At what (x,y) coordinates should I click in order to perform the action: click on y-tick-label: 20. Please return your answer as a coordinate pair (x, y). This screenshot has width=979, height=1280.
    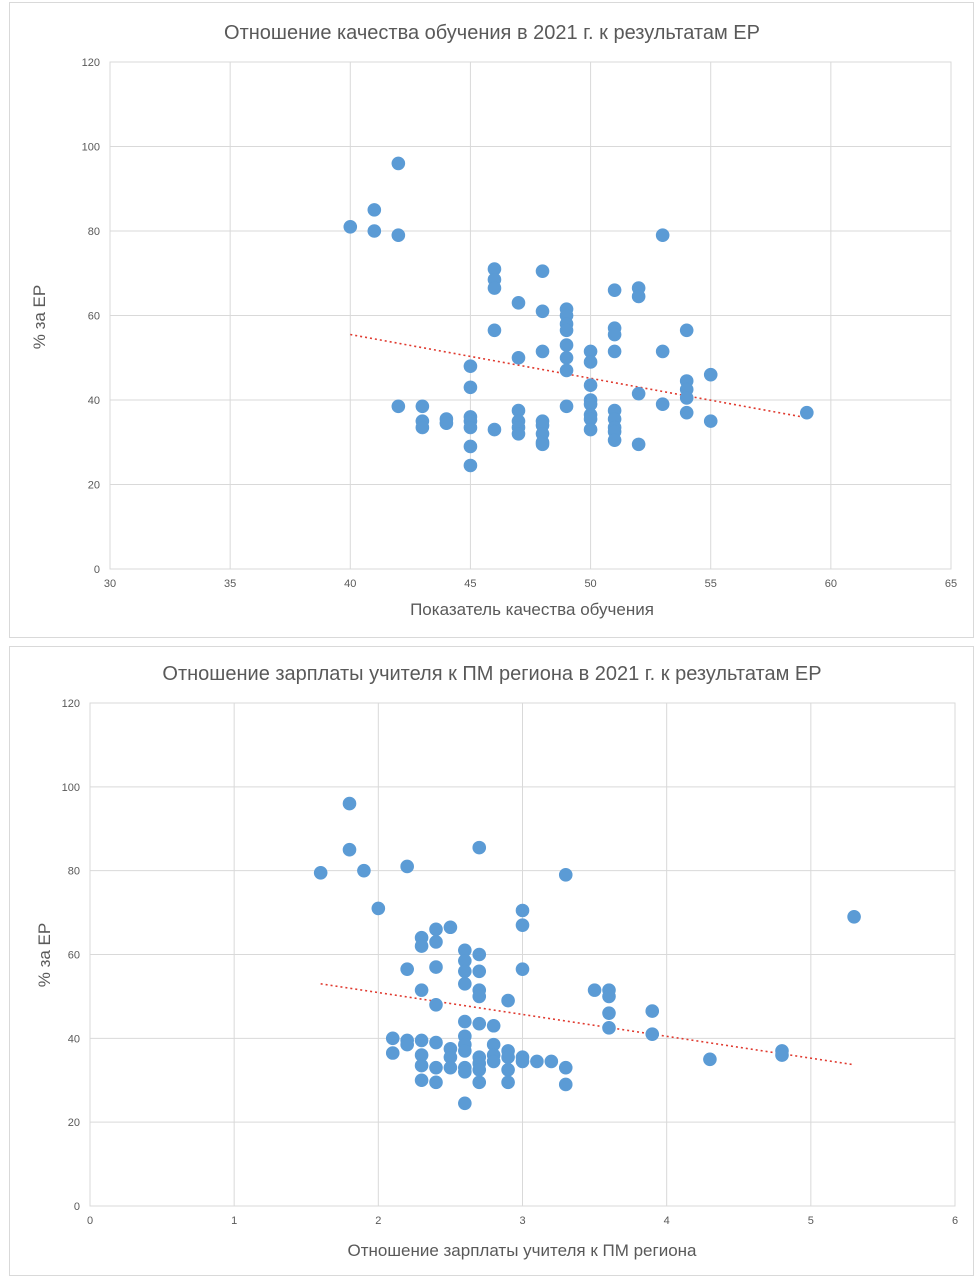
    Looking at the image, I should click on (94, 486).